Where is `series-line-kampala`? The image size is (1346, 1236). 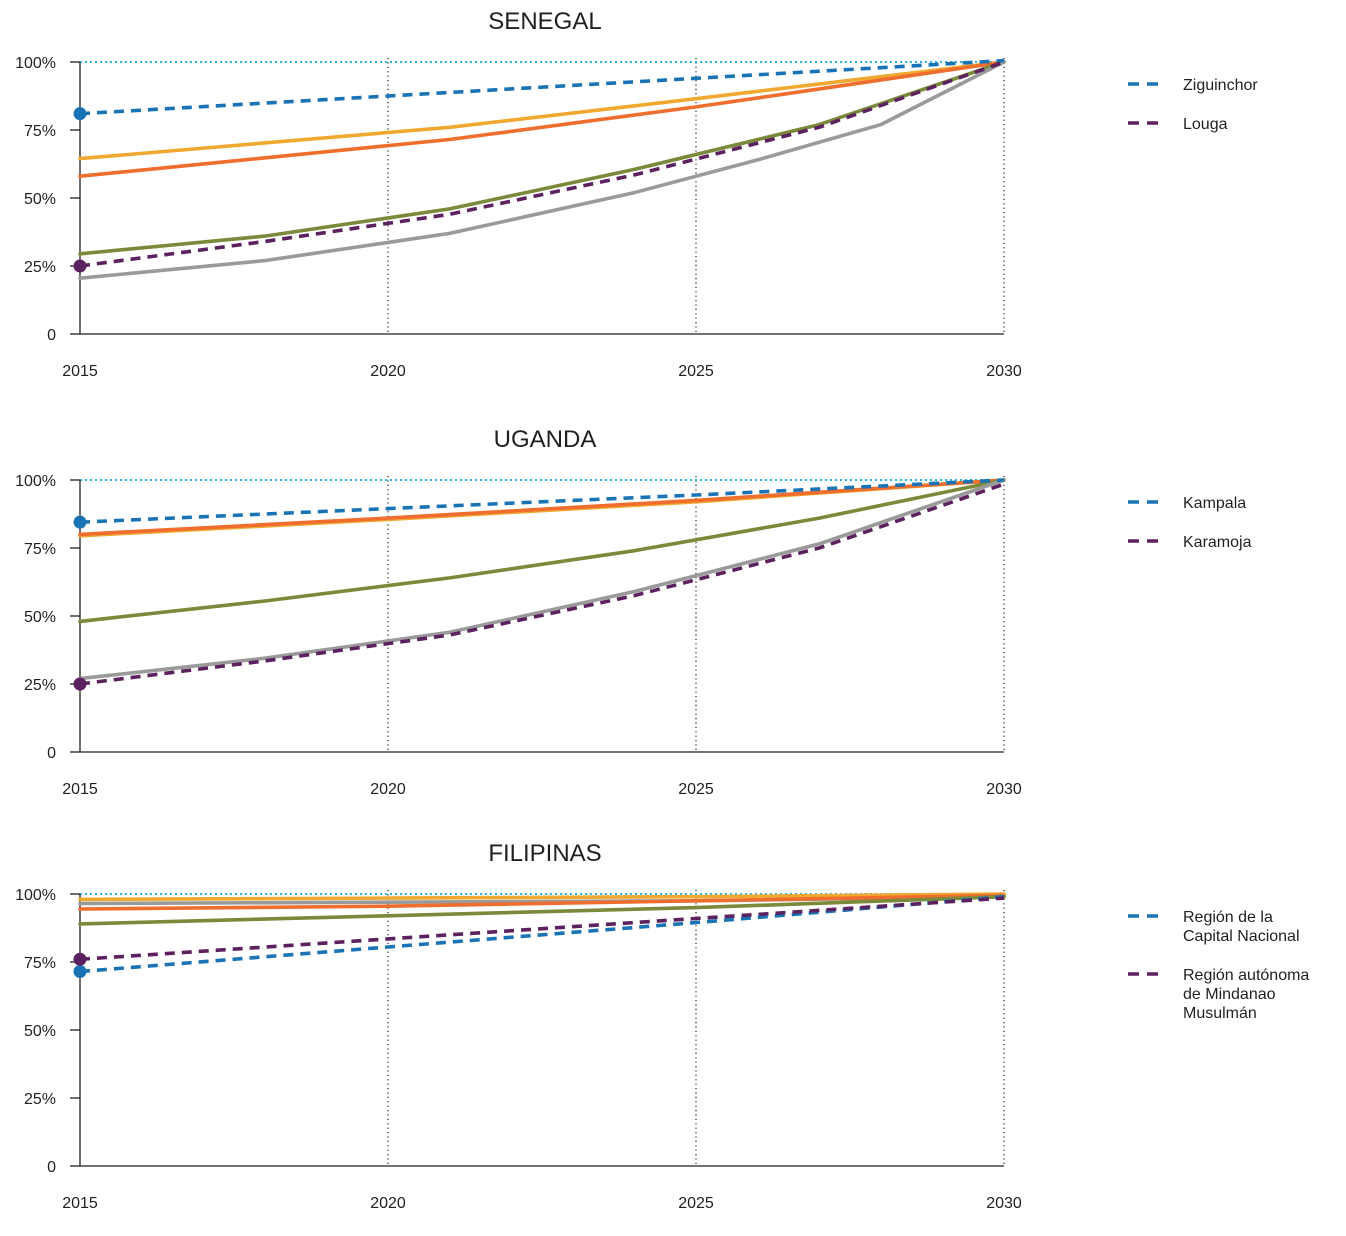
series-line-kampala is located at coordinates (542, 501).